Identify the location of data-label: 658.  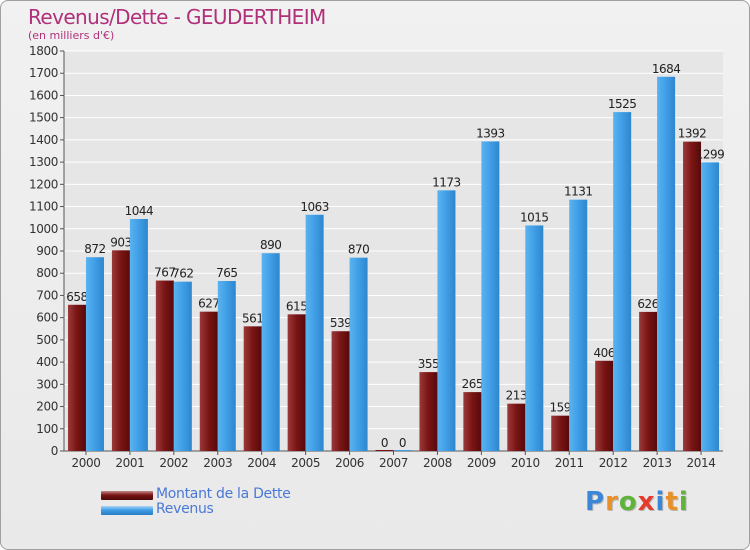
(76, 297).